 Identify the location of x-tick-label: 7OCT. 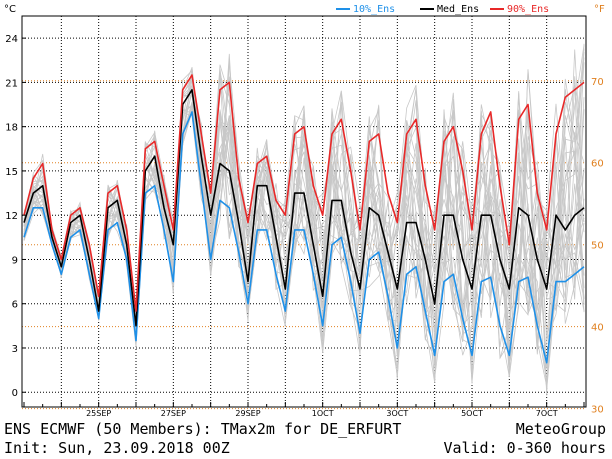
(547, 413).